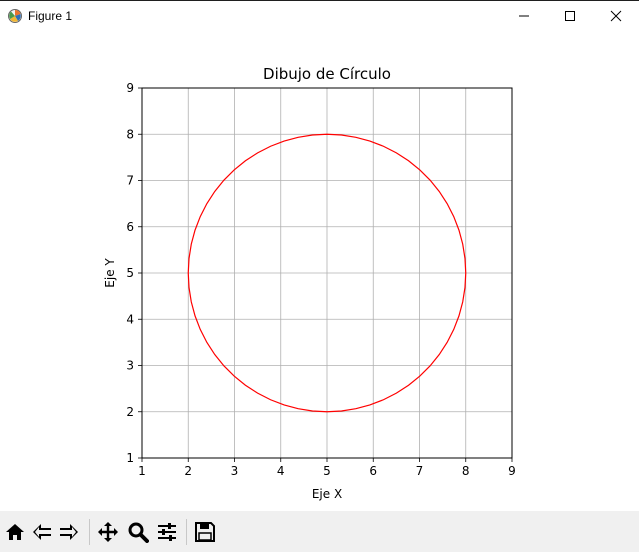  I want to click on x-tick-label: 1, so click(142, 471).